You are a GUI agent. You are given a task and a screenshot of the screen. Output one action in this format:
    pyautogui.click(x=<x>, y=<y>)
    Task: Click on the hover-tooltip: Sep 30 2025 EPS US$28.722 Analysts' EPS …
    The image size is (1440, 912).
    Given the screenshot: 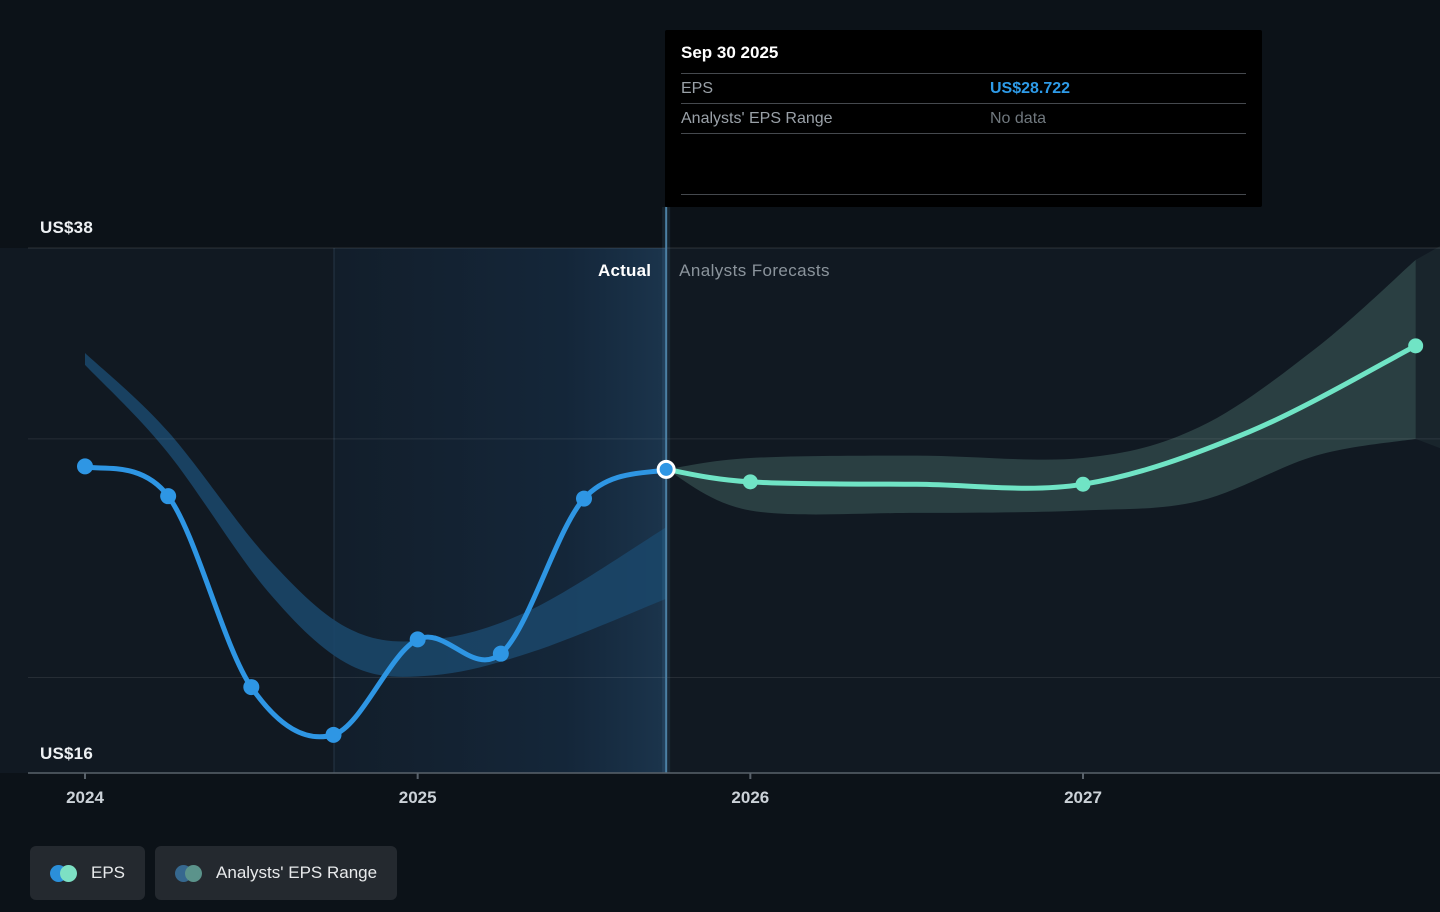 What is the action you would take?
    pyautogui.click(x=963, y=118)
    